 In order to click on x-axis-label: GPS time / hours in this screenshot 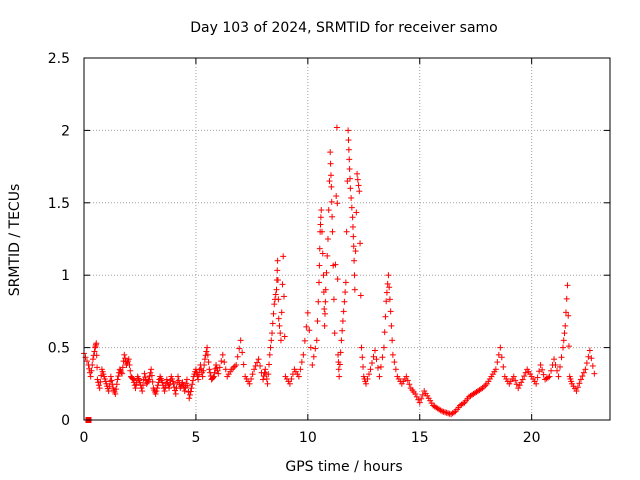, I will do `click(343, 467)`.